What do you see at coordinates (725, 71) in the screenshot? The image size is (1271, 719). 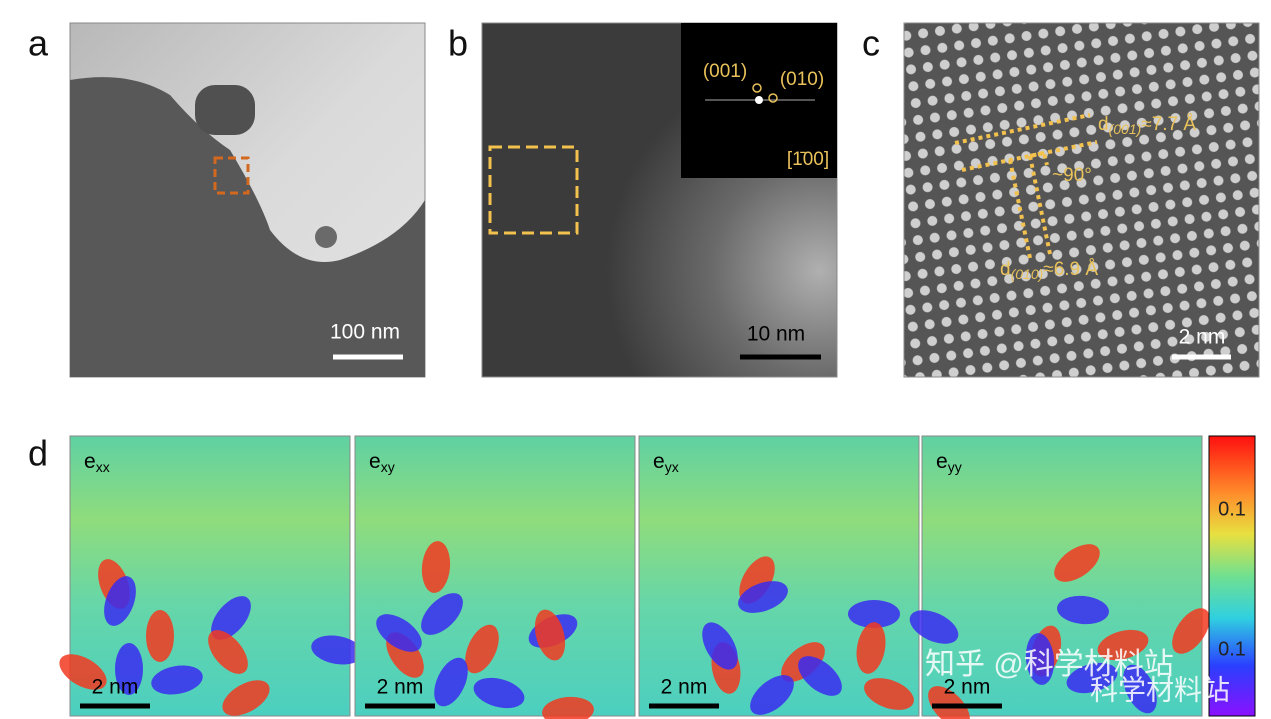 I see `fft-label: (001)` at bounding box center [725, 71].